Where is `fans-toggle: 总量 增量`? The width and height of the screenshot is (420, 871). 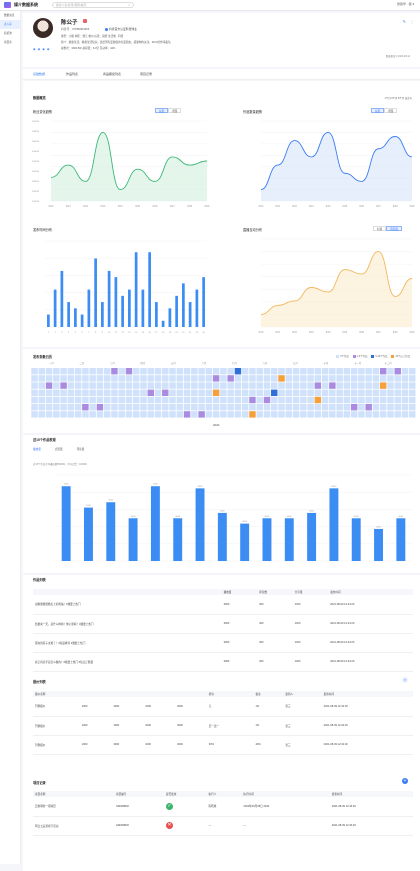
fans-toggle: 总量 增量 is located at coordinates (168, 110).